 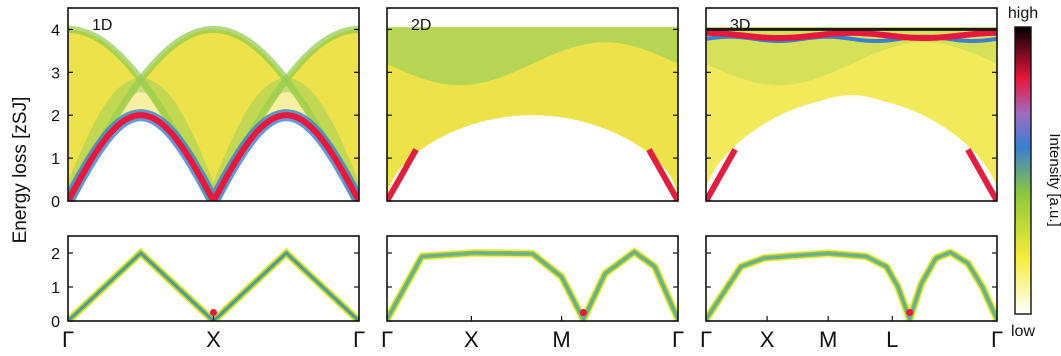 What do you see at coordinates (851, 35) in the screenshot?
I see `top-band-red` at bounding box center [851, 35].